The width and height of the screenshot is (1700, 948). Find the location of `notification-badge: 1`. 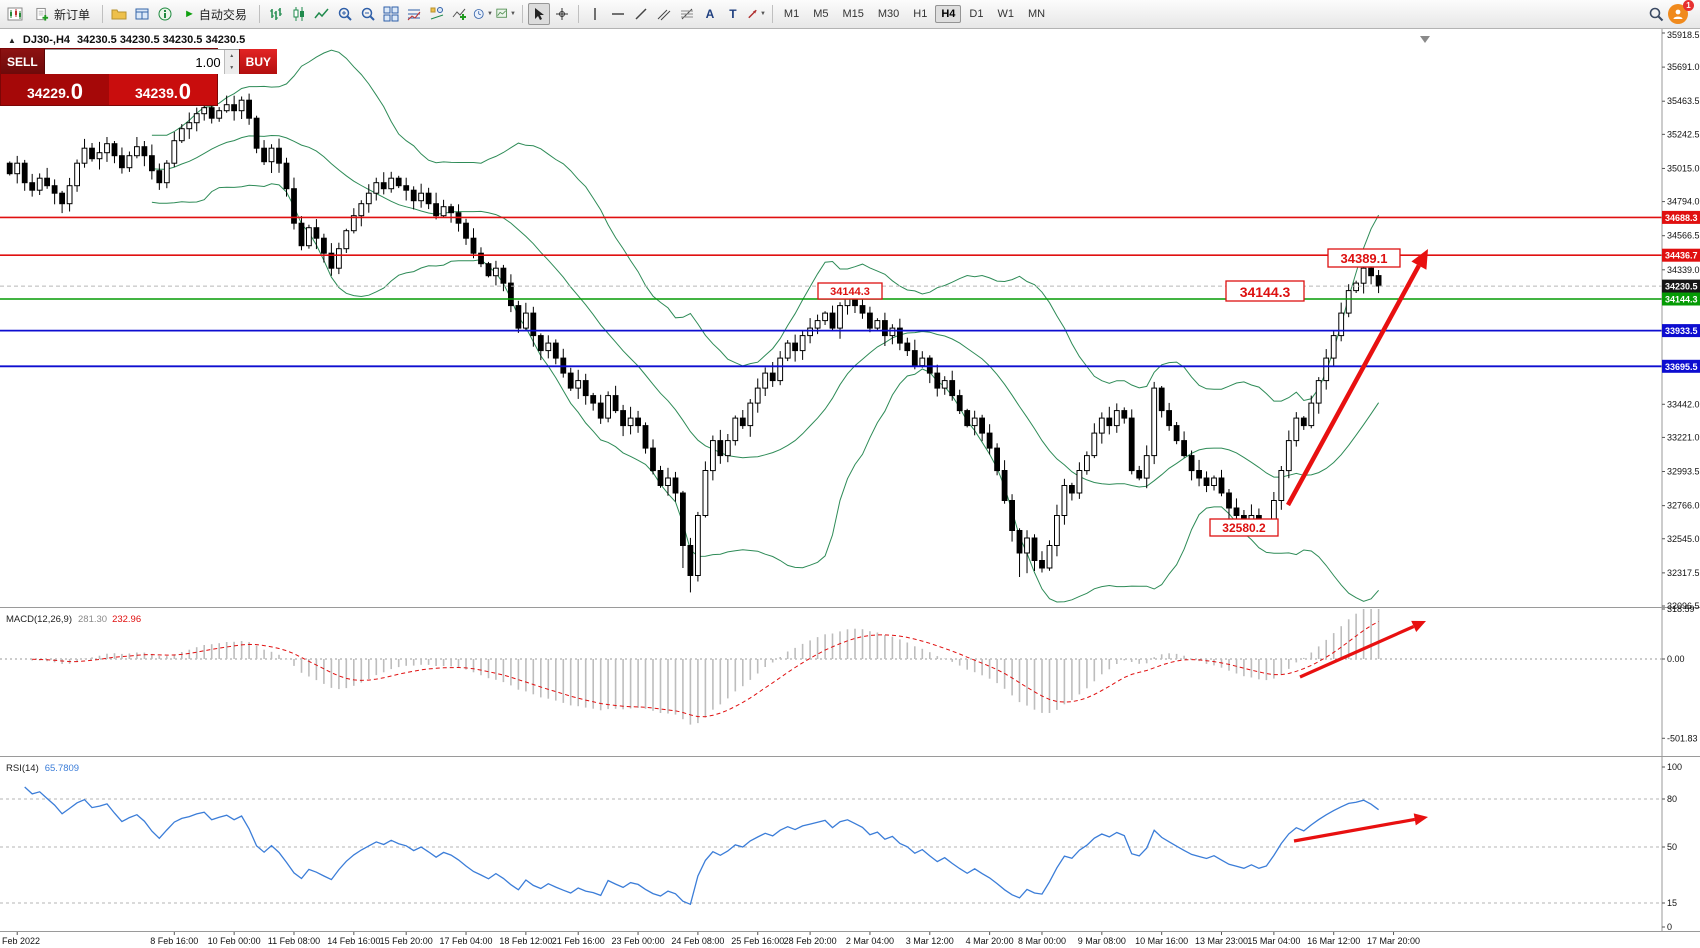

notification-badge: 1 is located at coordinates (1688, 5).